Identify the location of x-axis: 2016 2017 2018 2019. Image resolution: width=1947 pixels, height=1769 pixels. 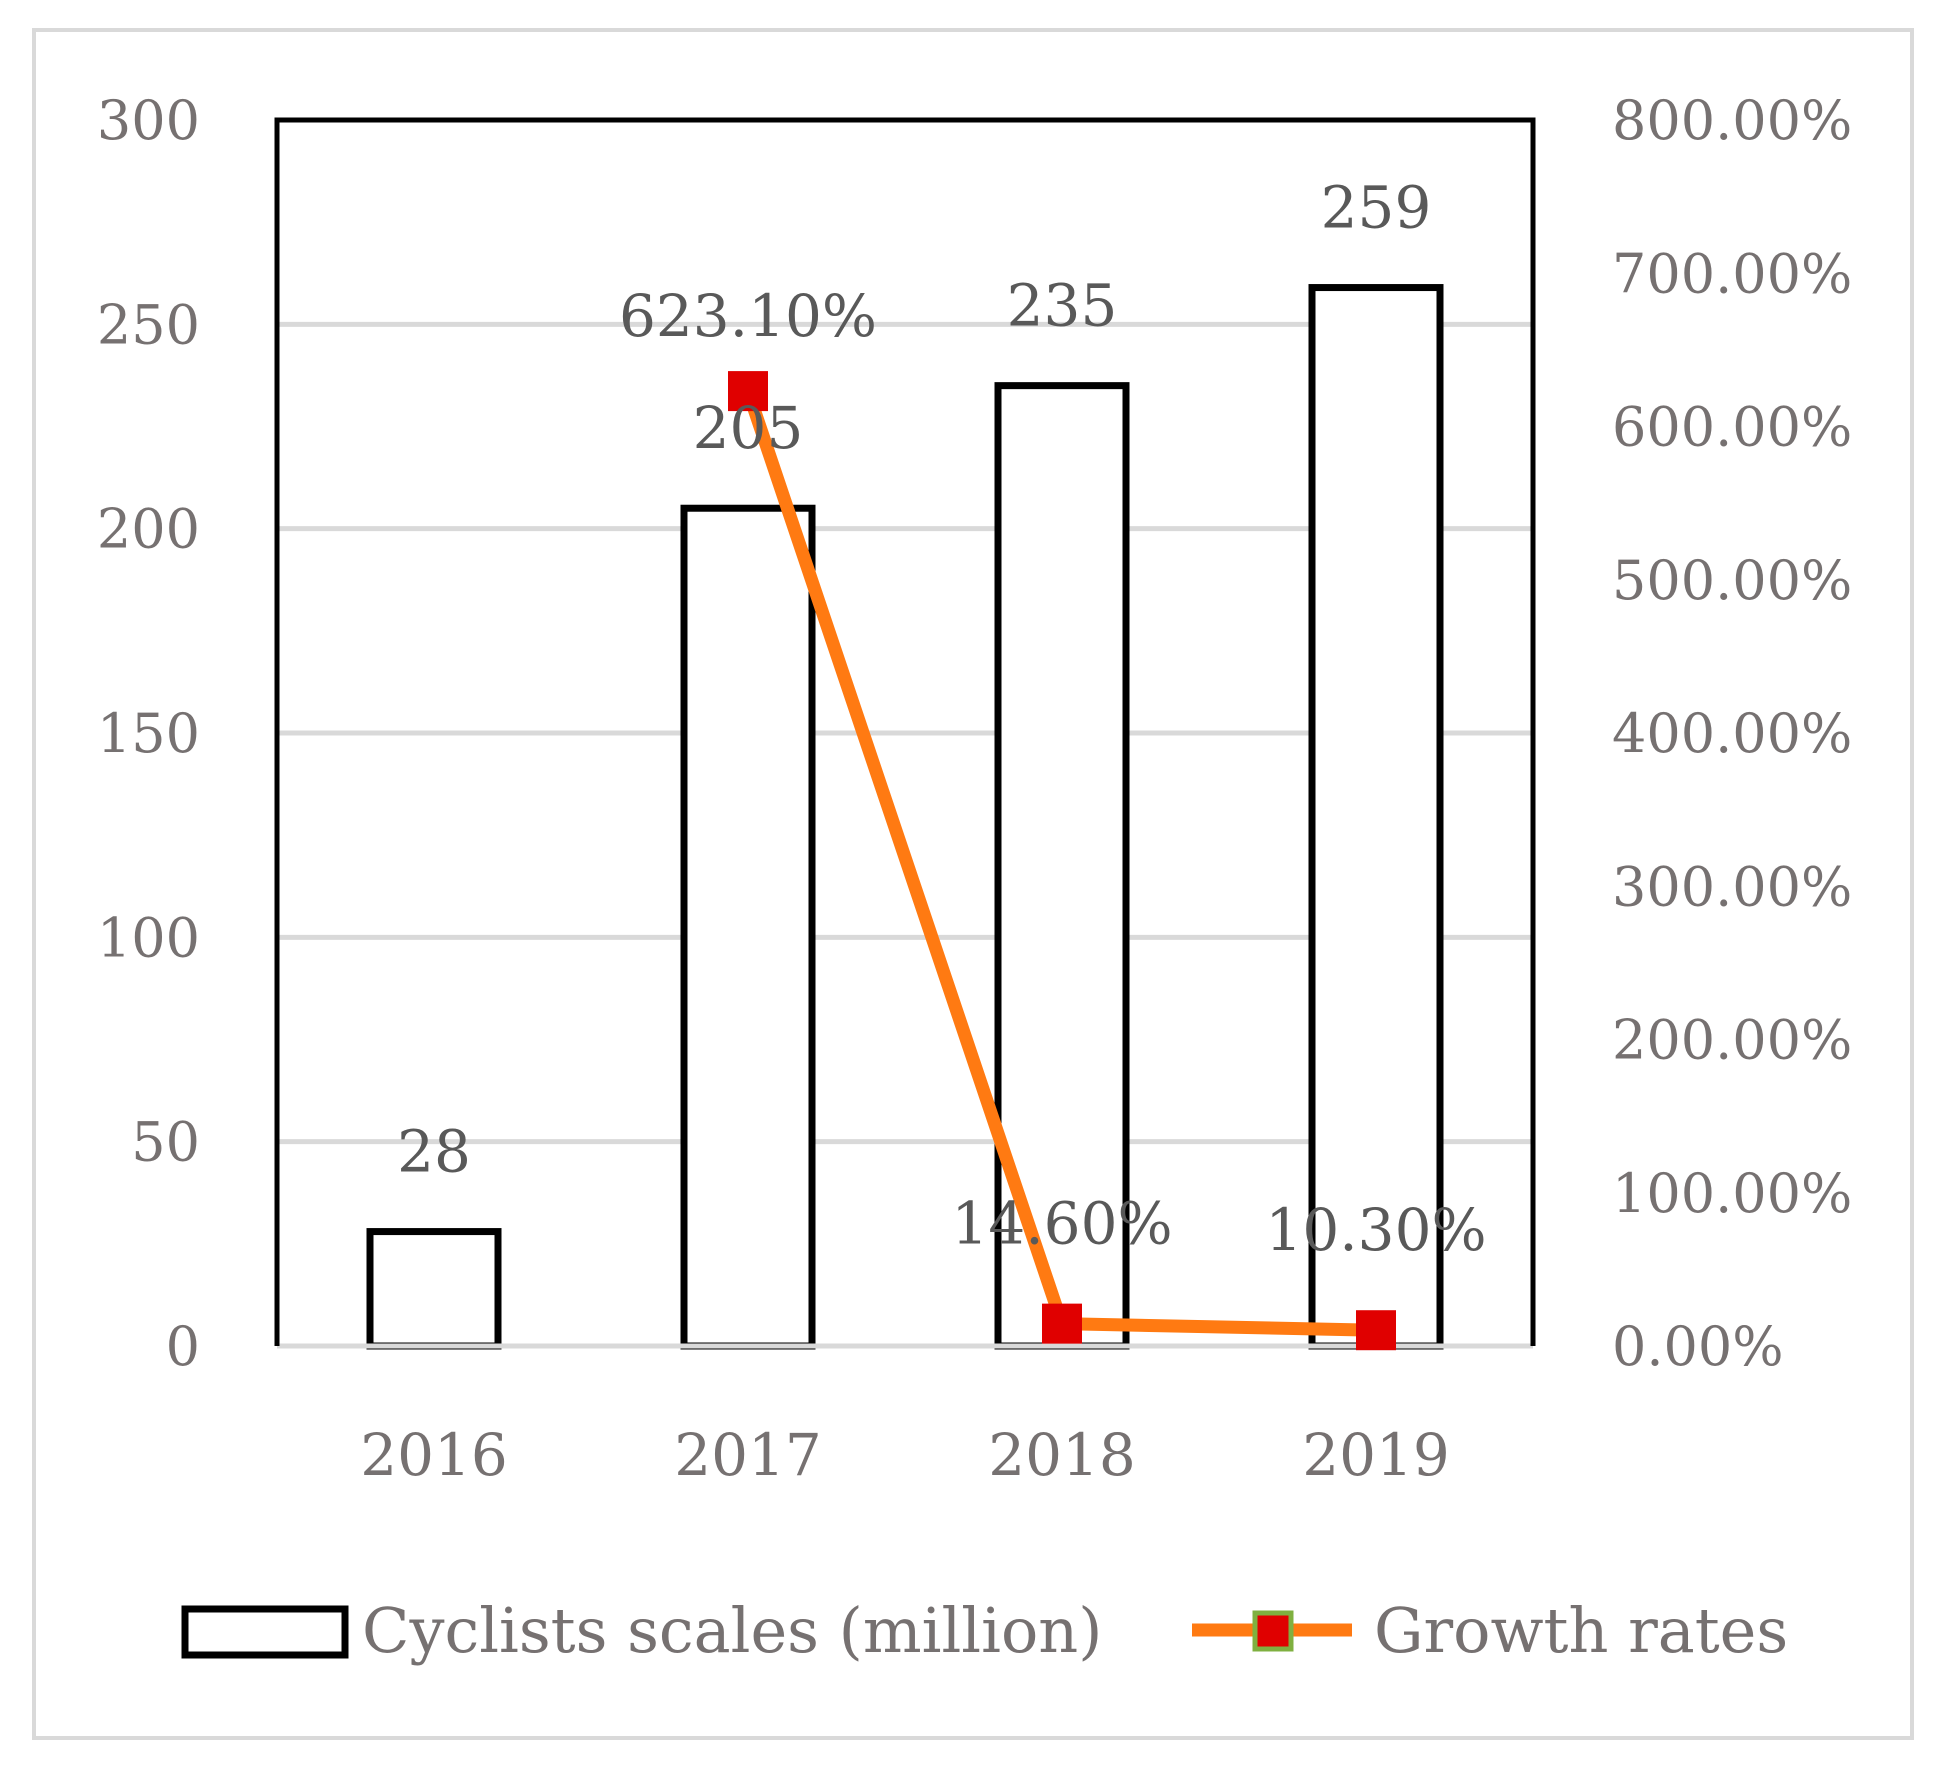
(905, 1455).